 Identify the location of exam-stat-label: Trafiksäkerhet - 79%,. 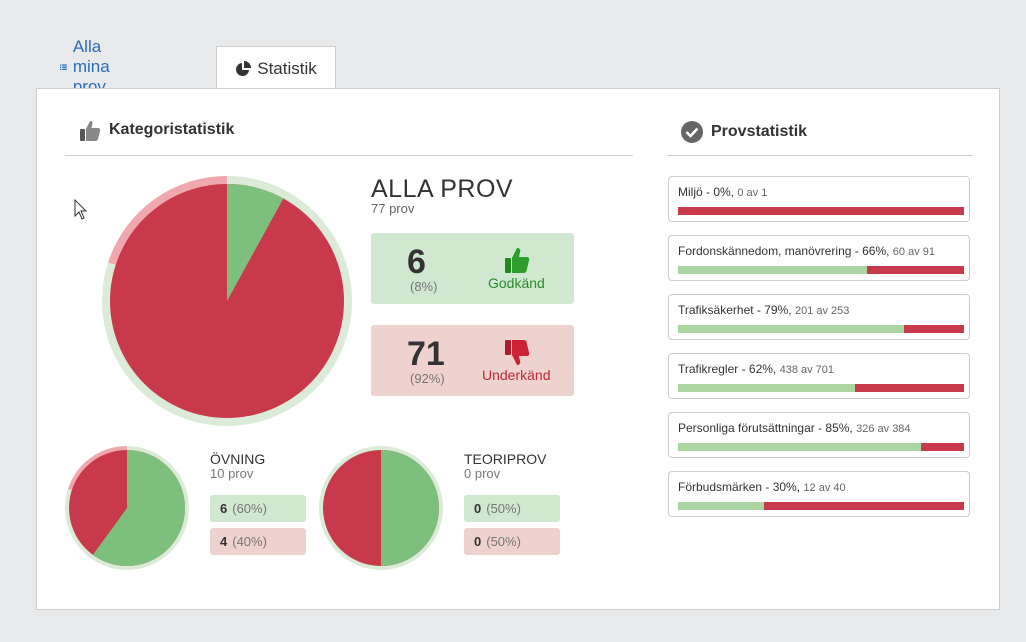
(735, 310).